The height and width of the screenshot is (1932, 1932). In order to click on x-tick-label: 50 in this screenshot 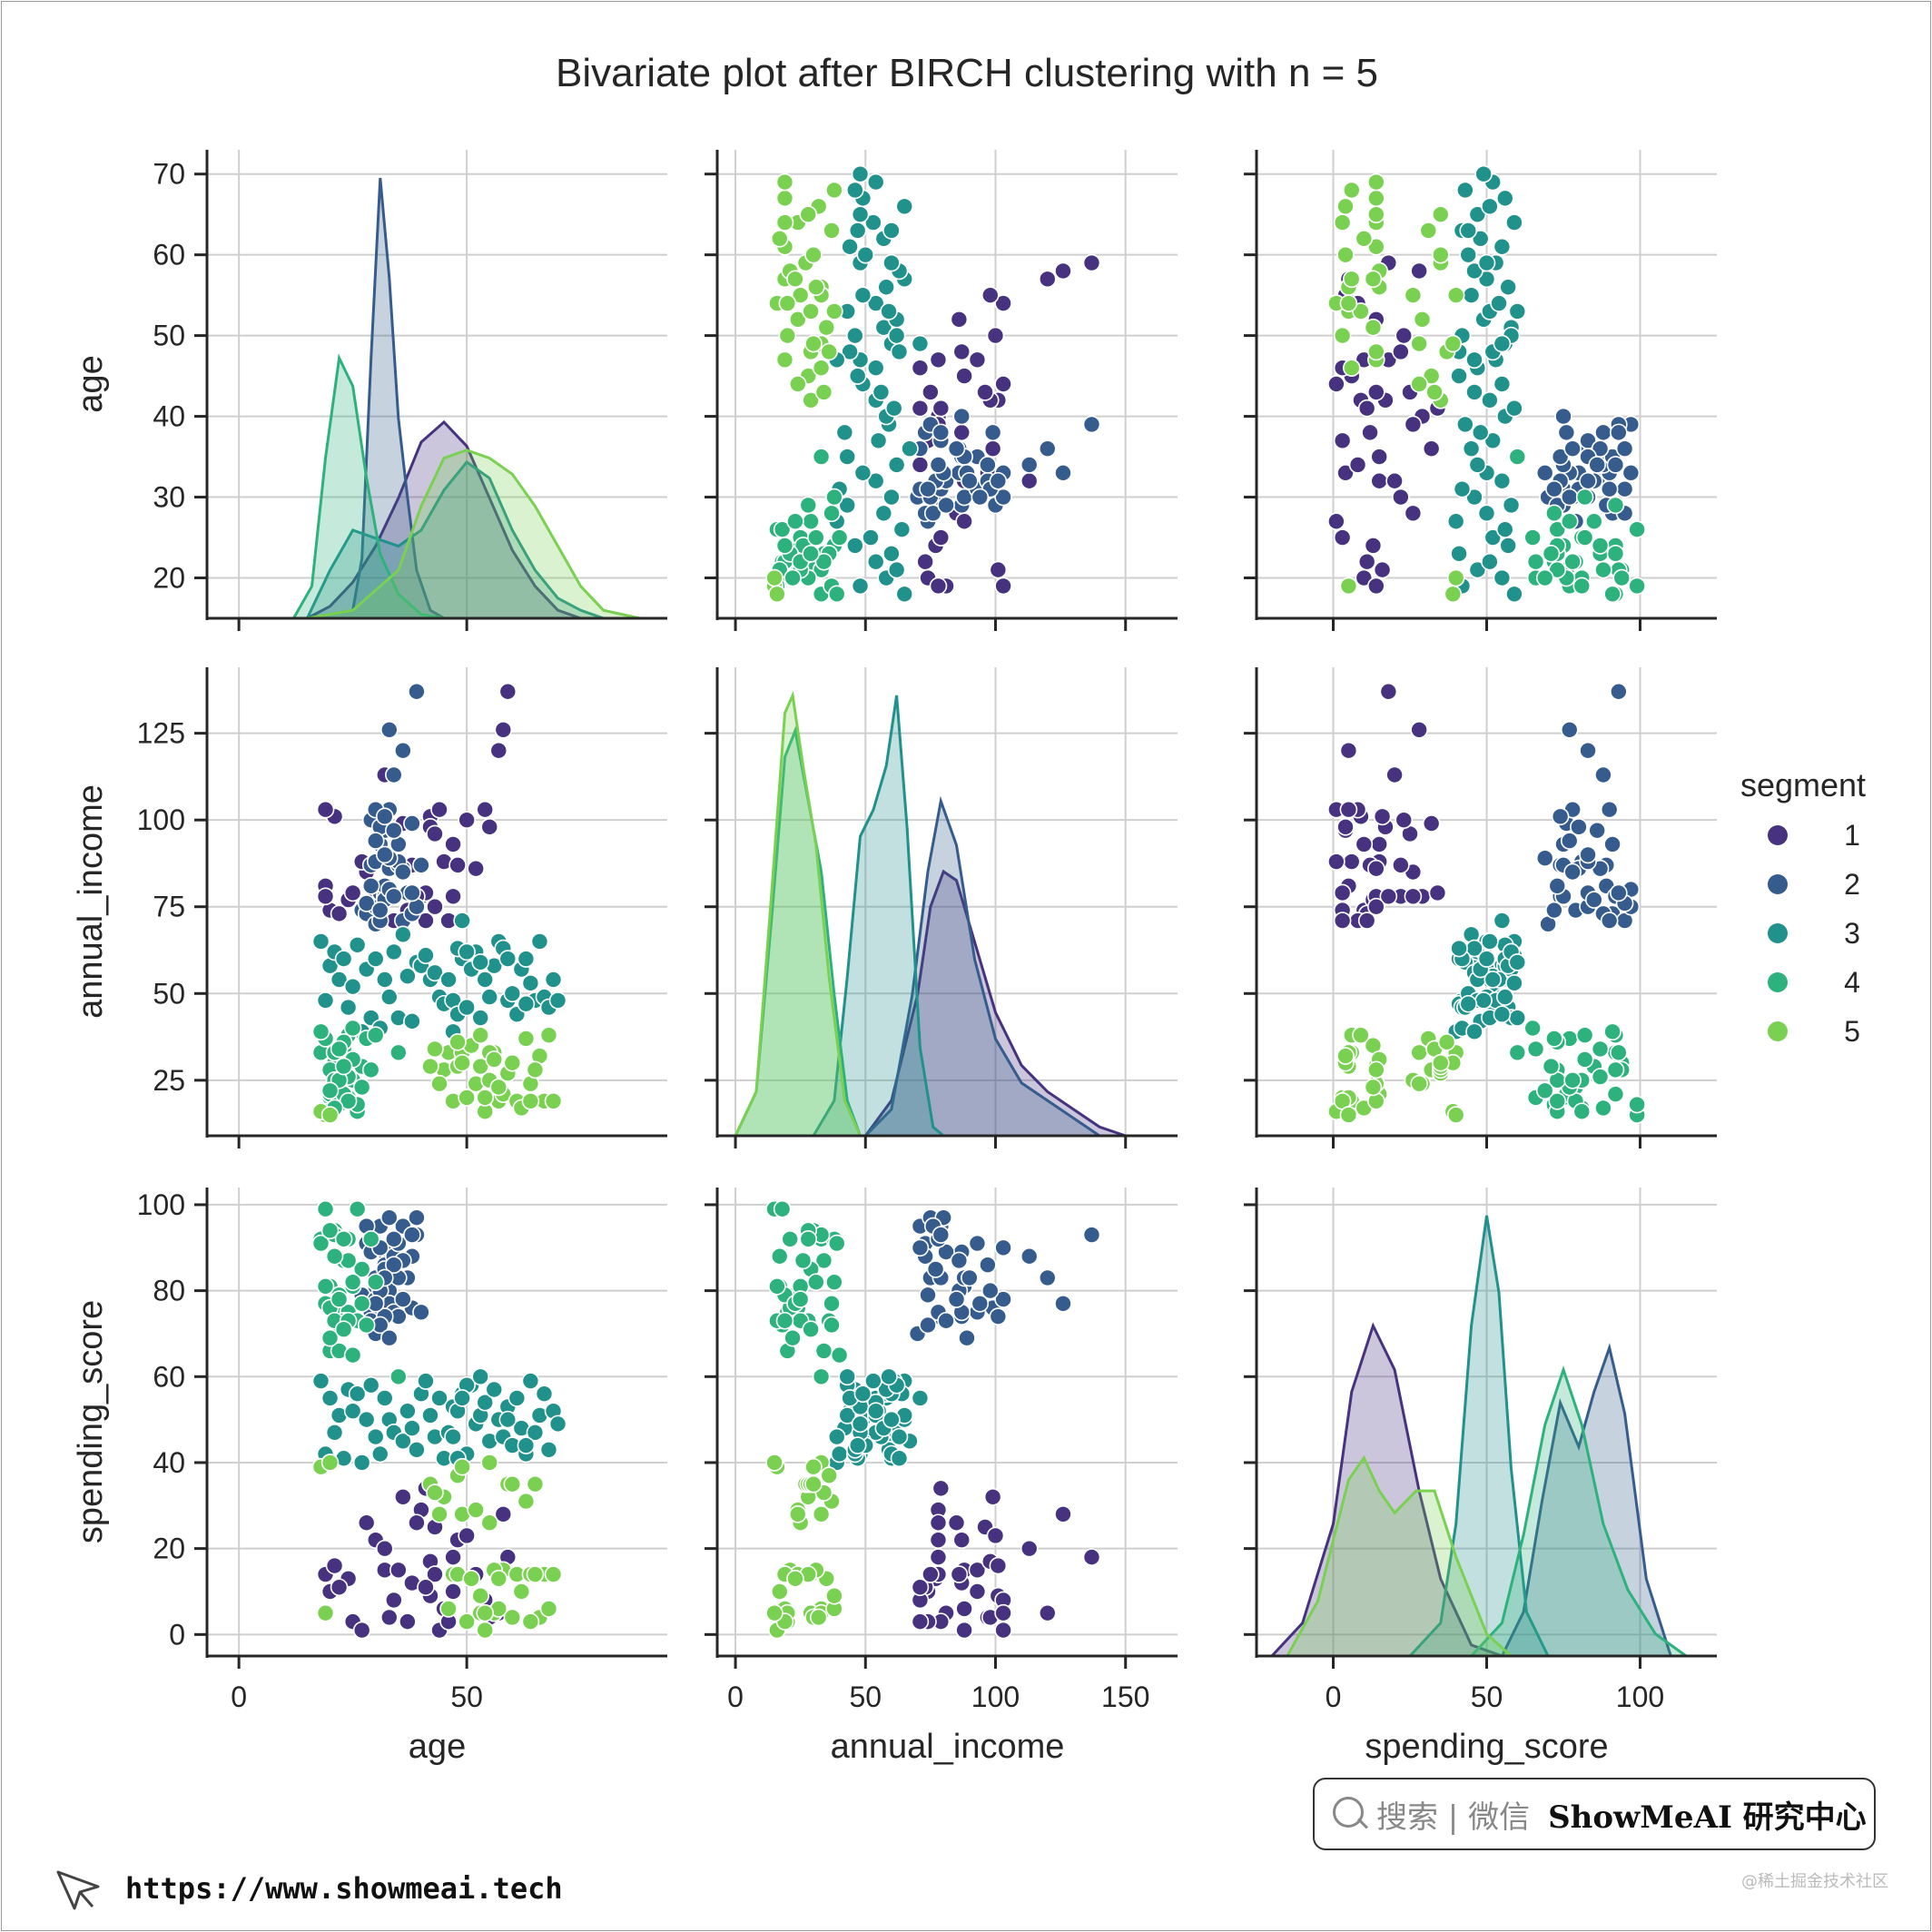, I will do `click(467, 1697)`.